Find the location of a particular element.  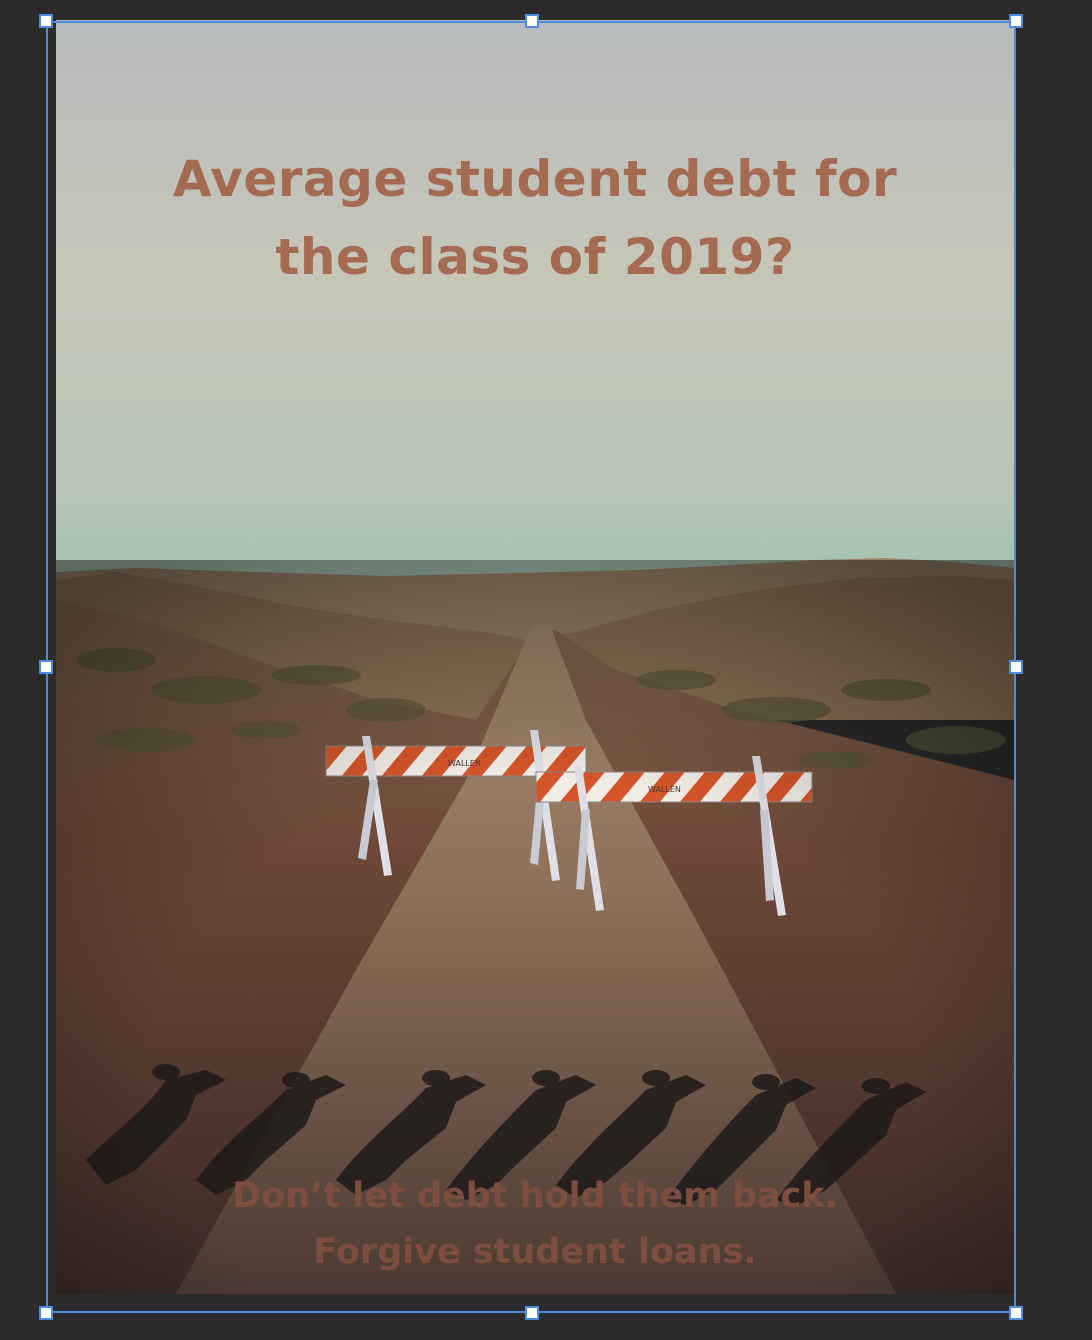

tagline-line-1: Don’t let debt hold them back. is located at coordinates (535, 1196).